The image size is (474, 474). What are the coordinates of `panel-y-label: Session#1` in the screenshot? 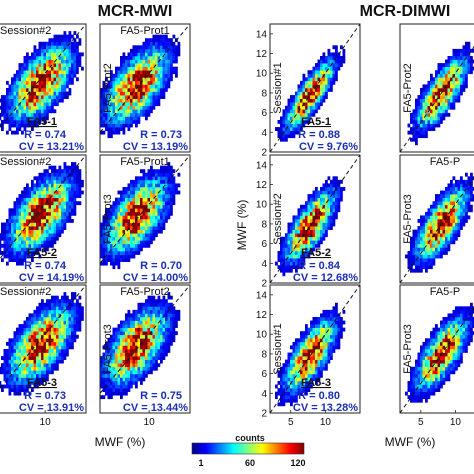 It's located at (278, 87).